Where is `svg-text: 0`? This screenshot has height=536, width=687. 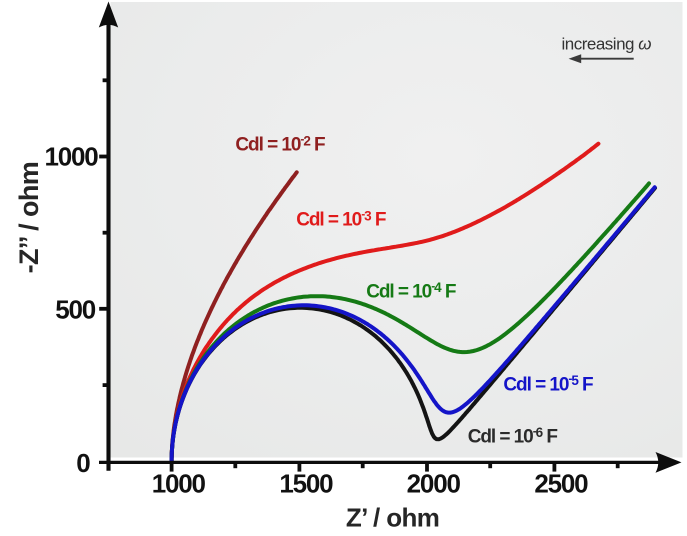
svg-text: 0 is located at coordinates (83, 463).